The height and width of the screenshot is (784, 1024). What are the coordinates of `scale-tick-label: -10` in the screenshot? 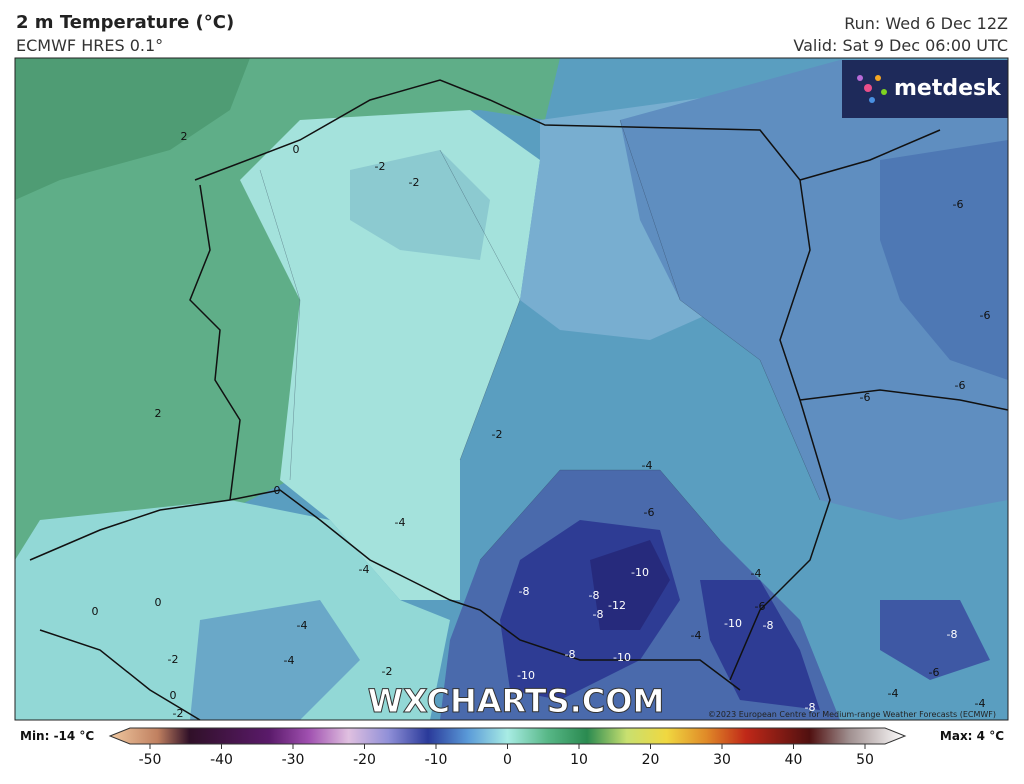 It's located at (436, 760).